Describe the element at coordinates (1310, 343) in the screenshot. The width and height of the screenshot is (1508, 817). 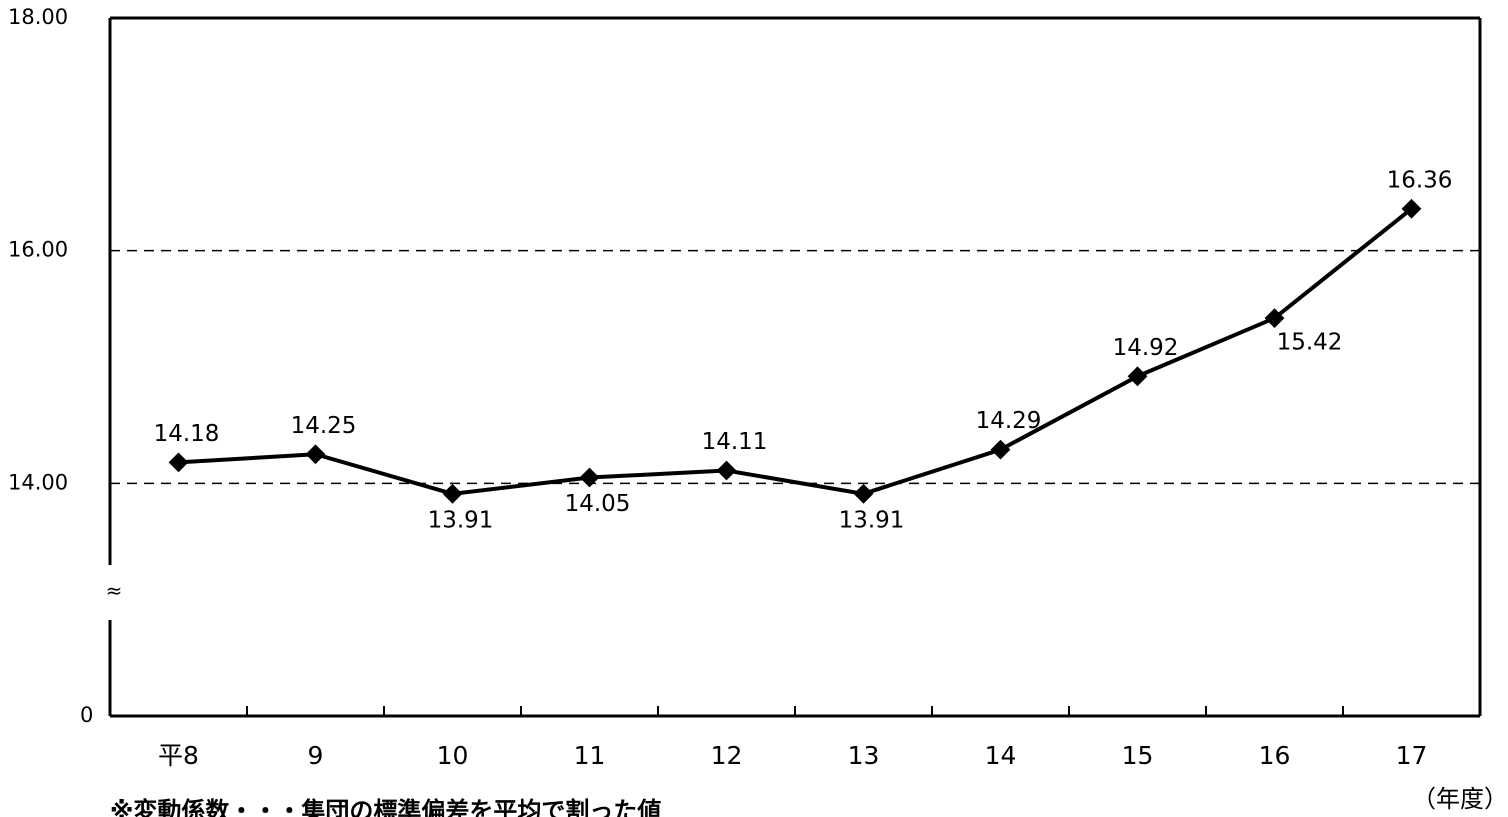
I see `data-label: 15.42` at that location.